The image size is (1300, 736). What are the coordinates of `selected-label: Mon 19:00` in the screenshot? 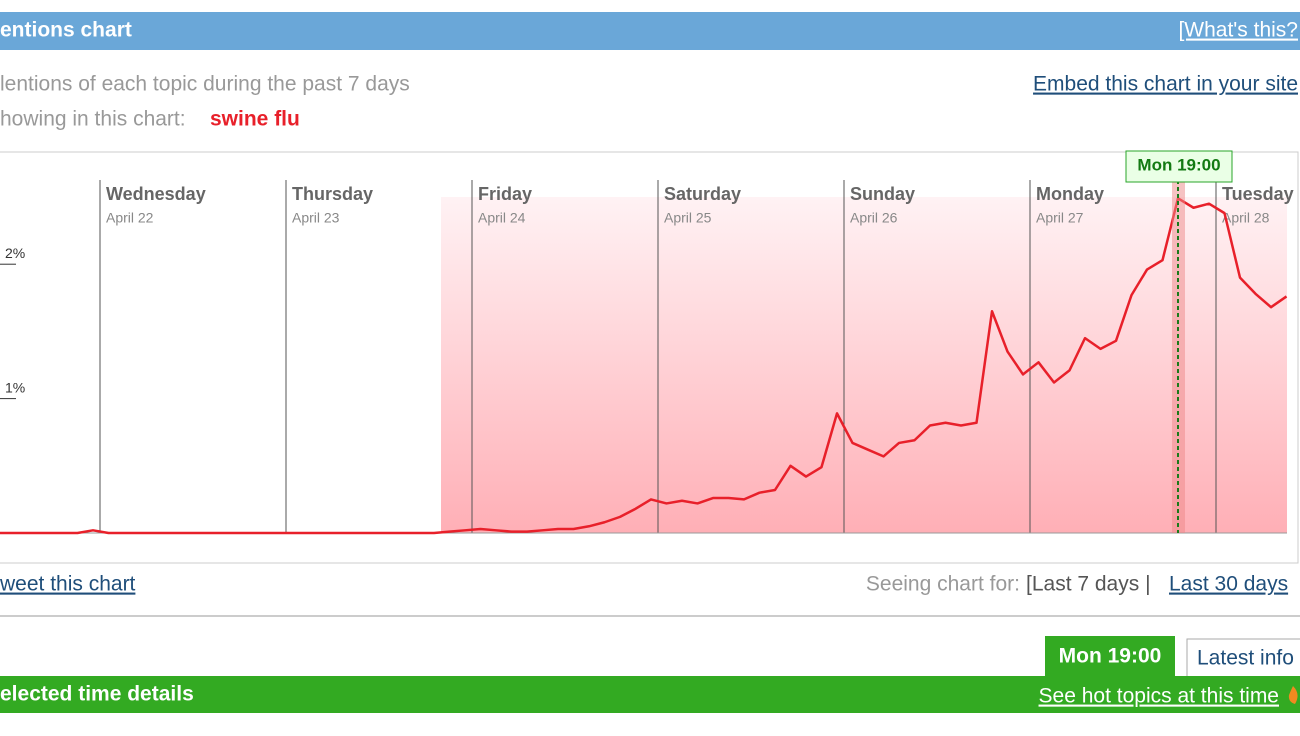 It's located at (1178, 164).